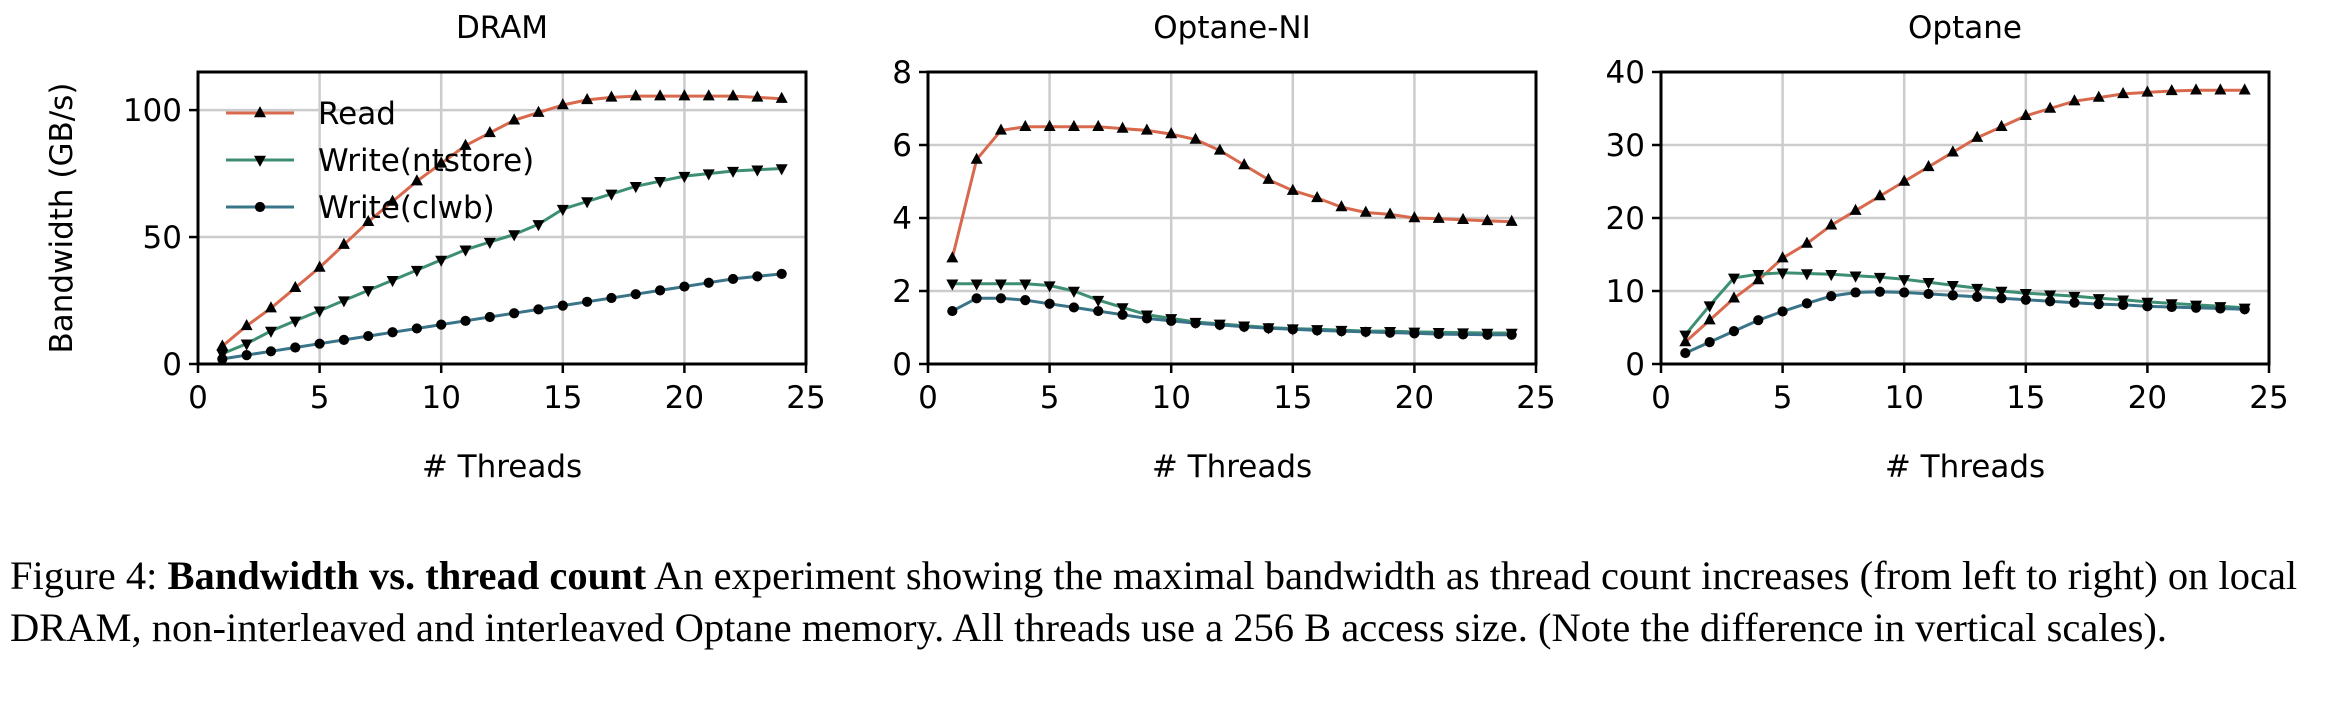  What do you see at coordinates (260, 207) in the screenshot?
I see `legend-marker` at bounding box center [260, 207].